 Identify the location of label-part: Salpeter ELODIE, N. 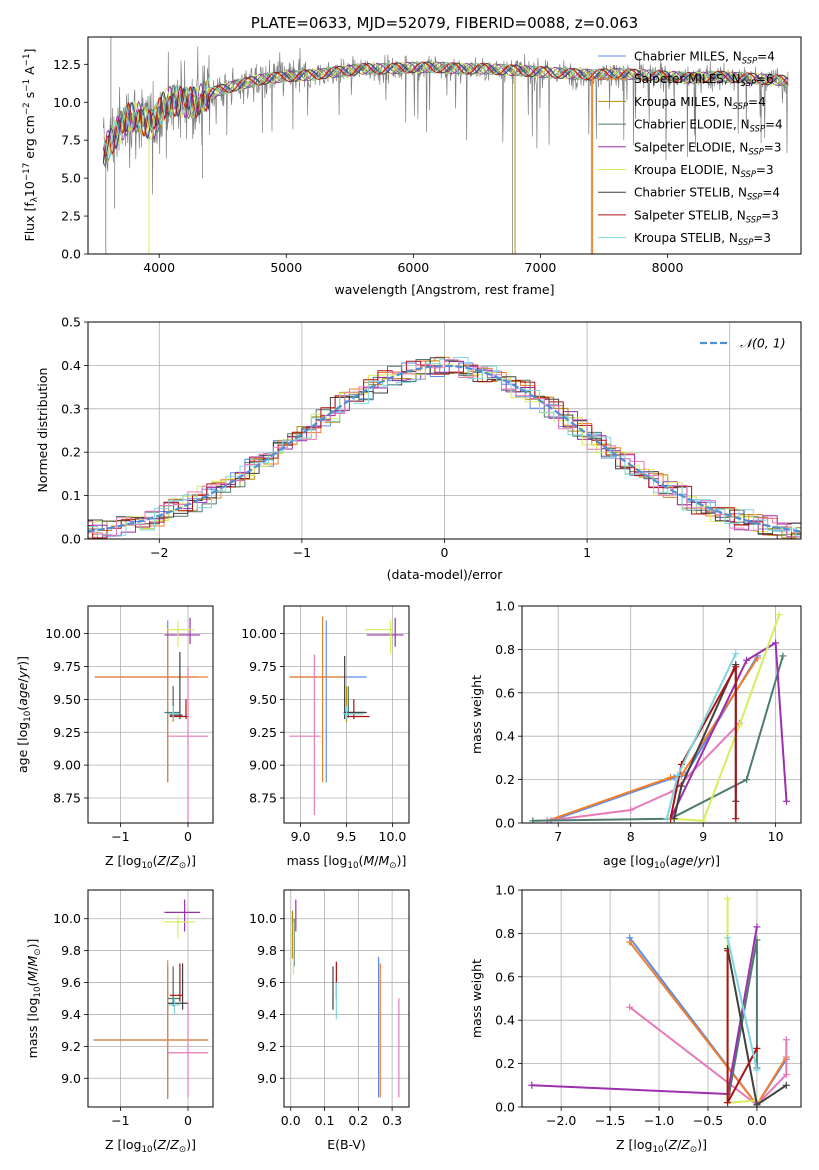
(691, 147).